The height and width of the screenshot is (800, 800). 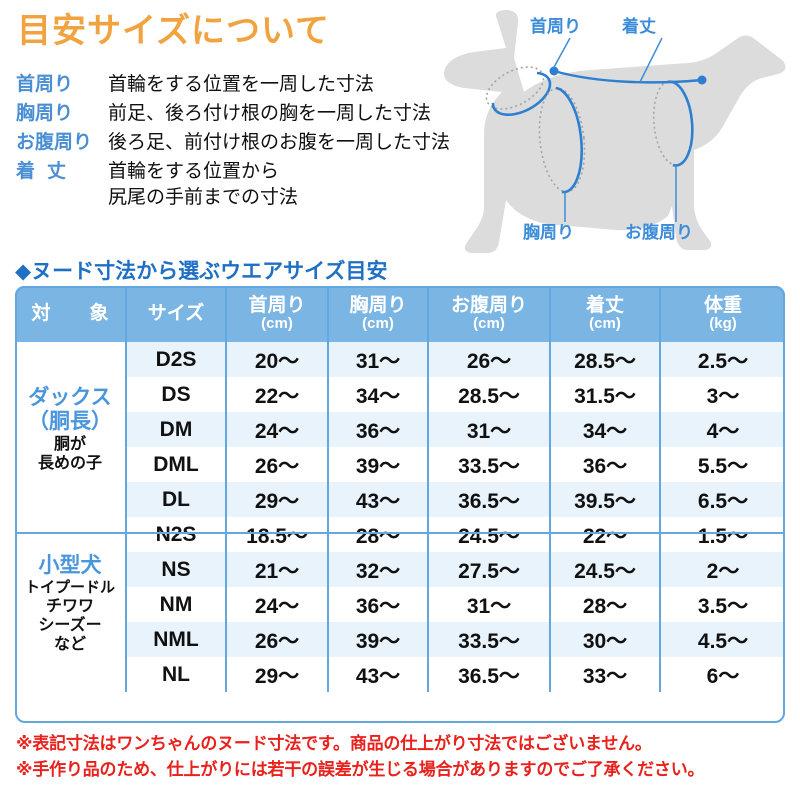 What do you see at coordinates (45, 84) in the screenshot?
I see `description-term: 首周り` at bounding box center [45, 84].